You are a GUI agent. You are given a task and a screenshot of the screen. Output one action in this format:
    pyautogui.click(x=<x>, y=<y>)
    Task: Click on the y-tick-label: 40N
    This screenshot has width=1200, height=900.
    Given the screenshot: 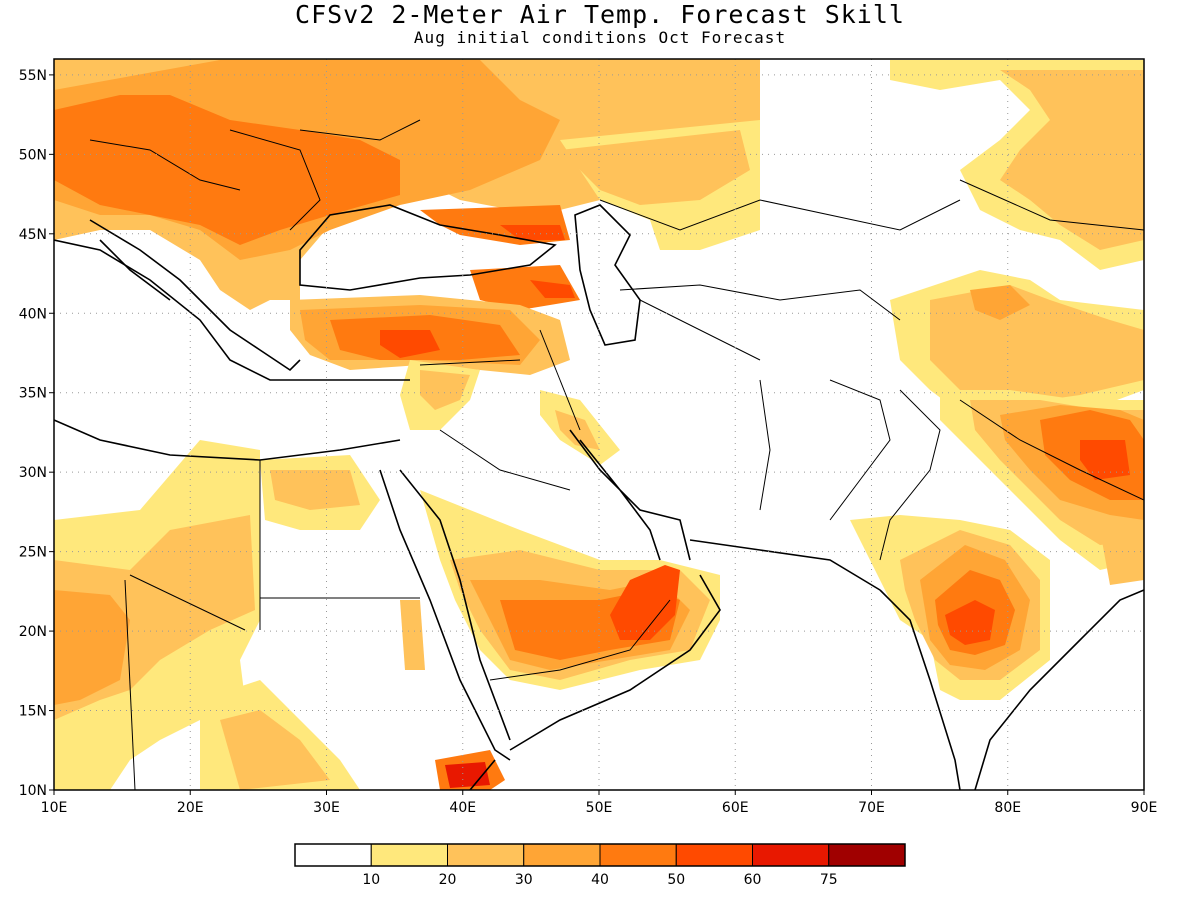 What is the action you would take?
    pyautogui.click(x=33, y=314)
    